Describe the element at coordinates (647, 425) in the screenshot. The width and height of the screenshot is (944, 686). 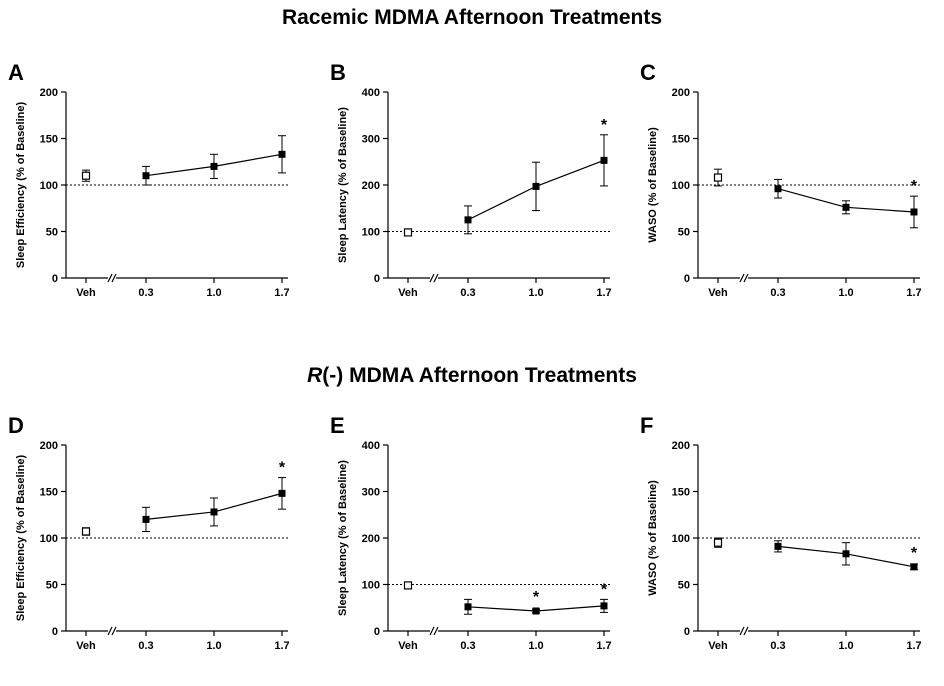
I see `panel-letter: F` at that location.